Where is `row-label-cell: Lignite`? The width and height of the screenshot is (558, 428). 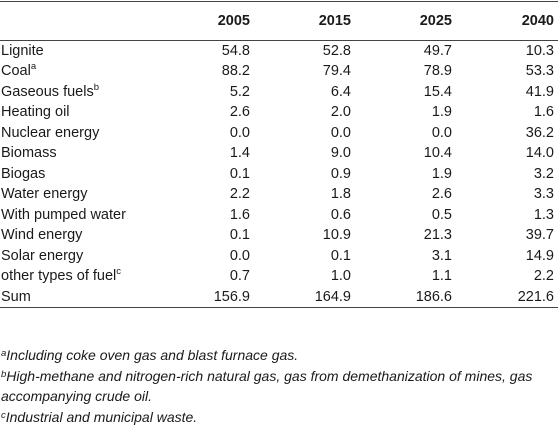 row-label-cell: Lignite is located at coordinates (74, 51).